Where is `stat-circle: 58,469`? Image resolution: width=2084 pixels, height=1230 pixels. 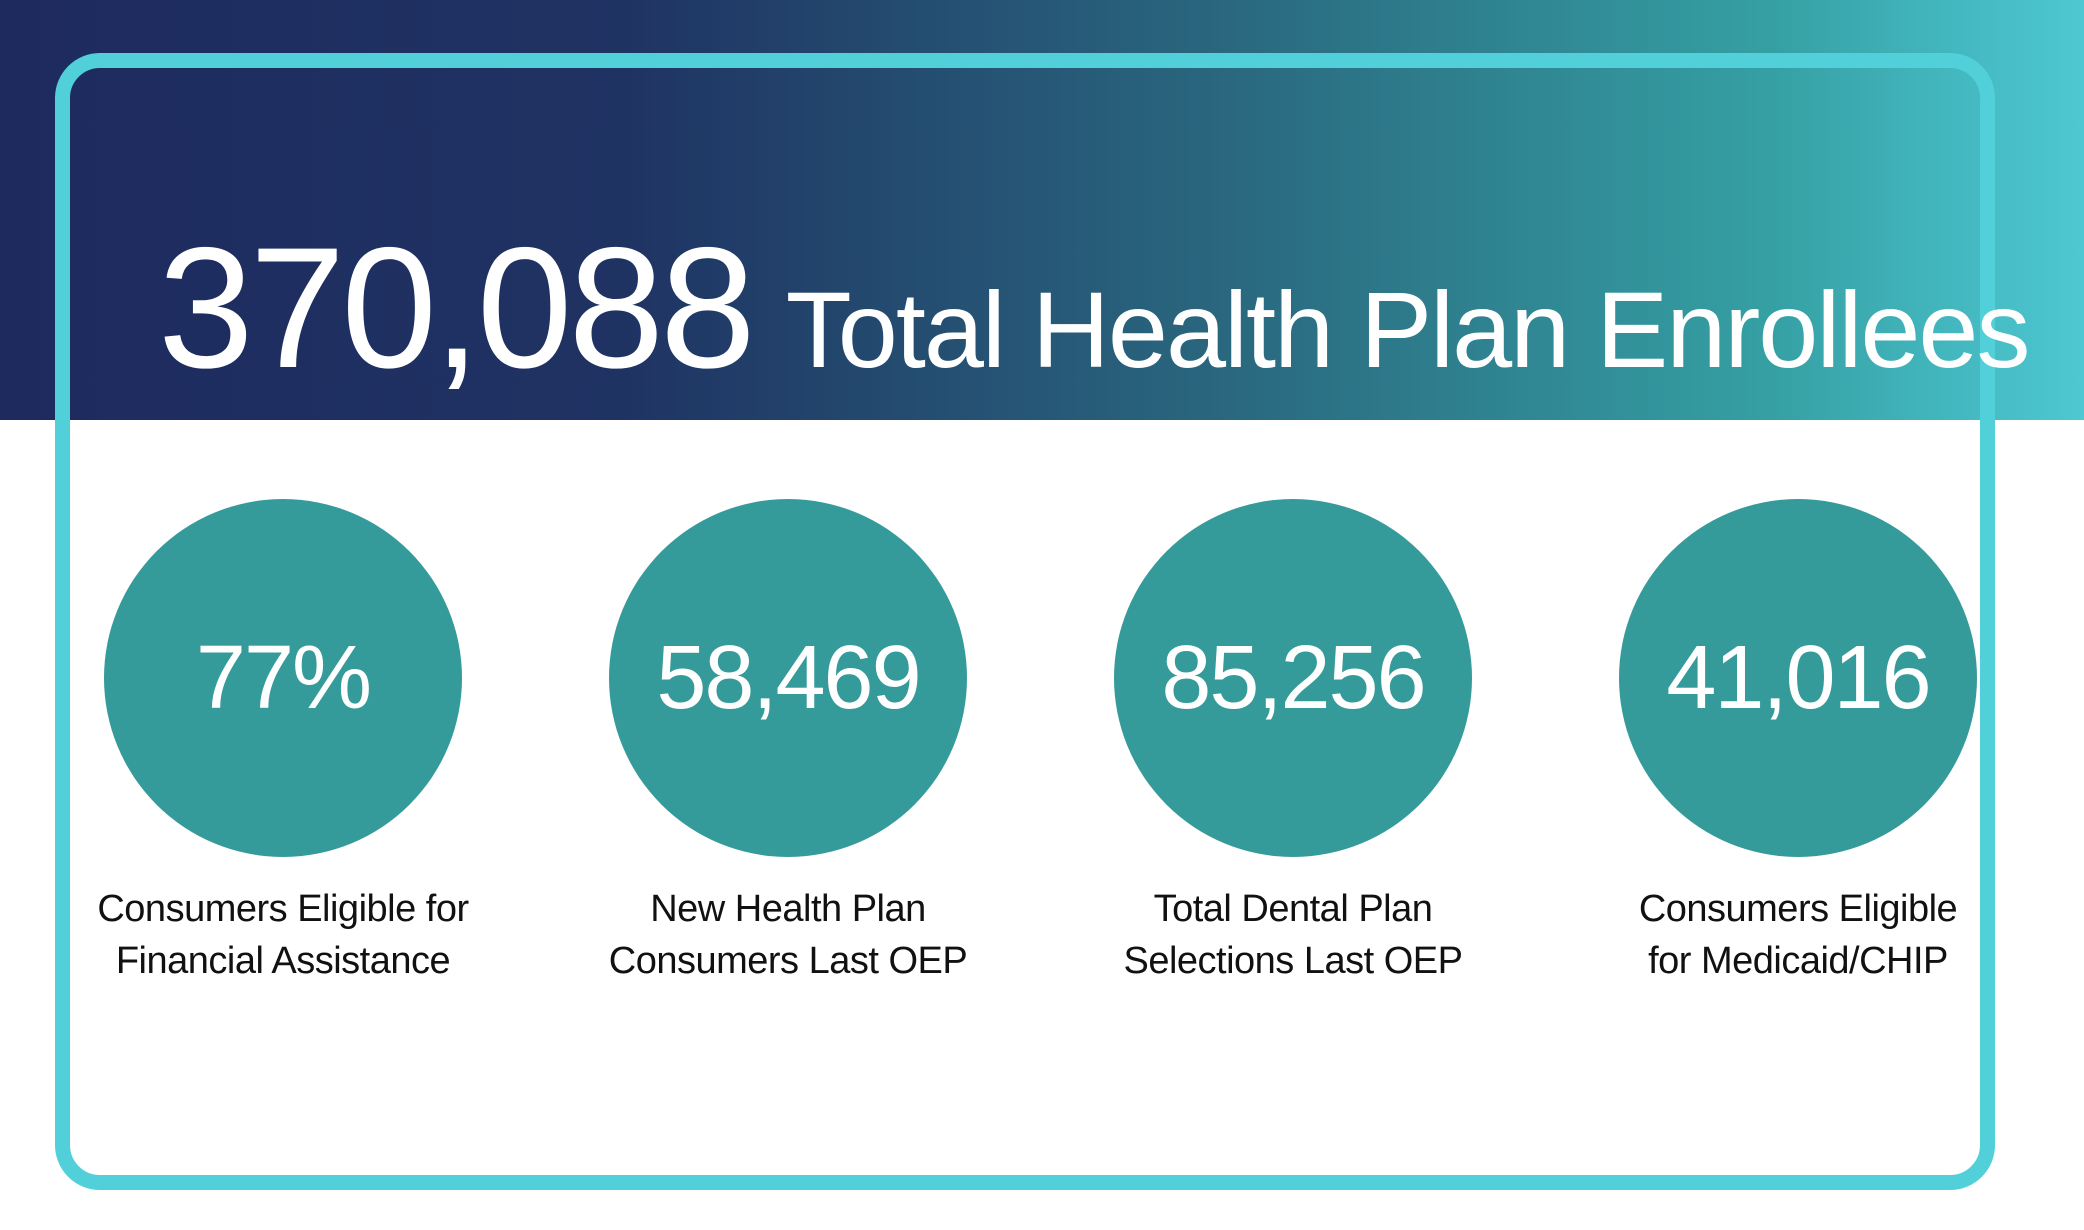 stat-circle: 58,469 is located at coordinates (788, 678).